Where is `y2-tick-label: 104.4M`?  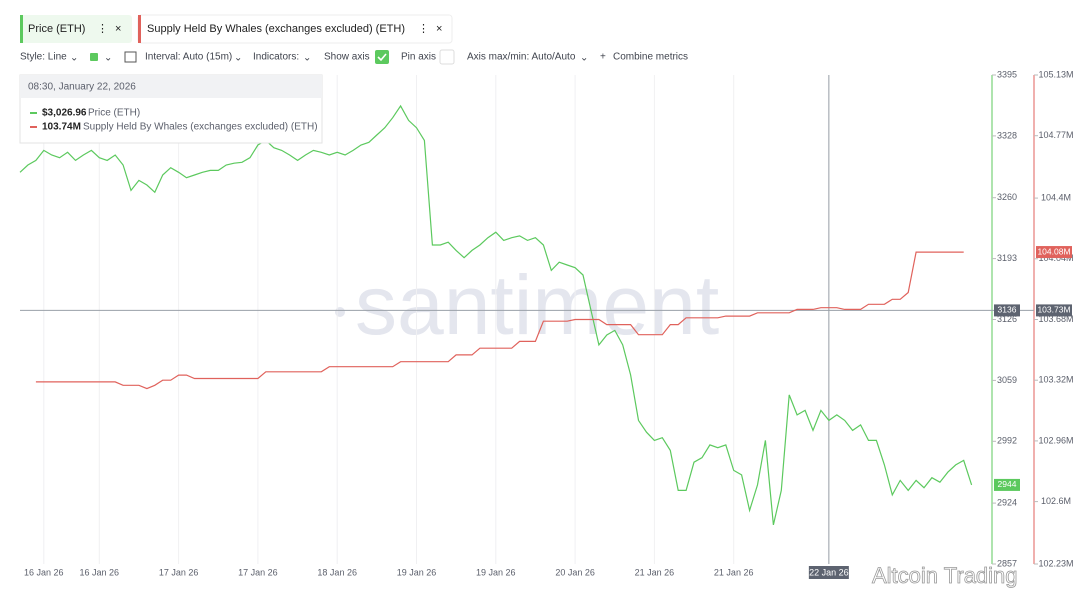
y2-tick-label: 104.4M is located at coordinates (1056, 197).